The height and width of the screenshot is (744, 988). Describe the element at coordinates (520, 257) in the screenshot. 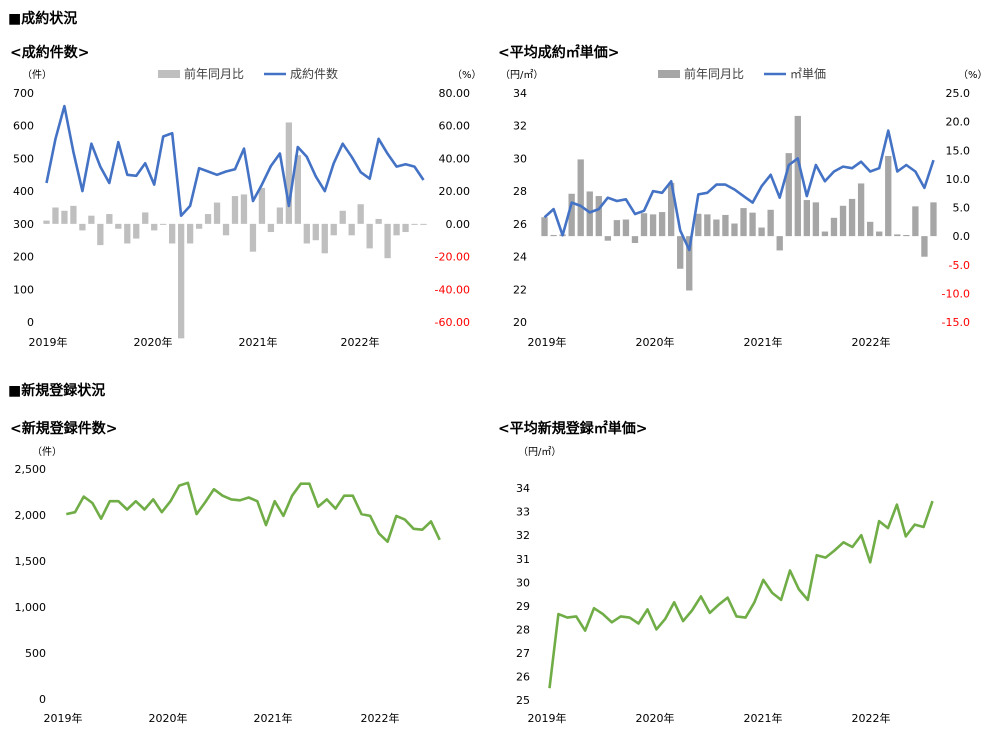

I see `left-tick-label: 24` at that location.